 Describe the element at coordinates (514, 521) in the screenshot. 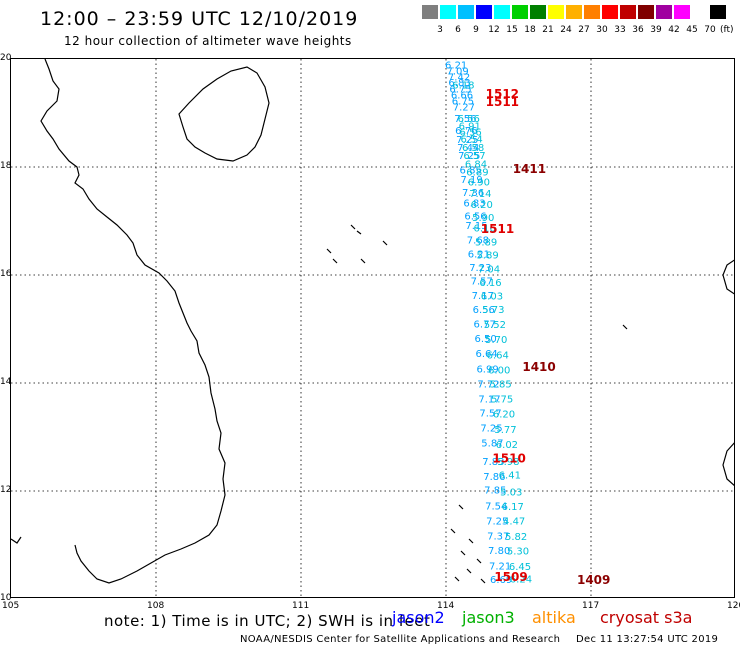

I see `wave-height-label: 4.47` at that location.